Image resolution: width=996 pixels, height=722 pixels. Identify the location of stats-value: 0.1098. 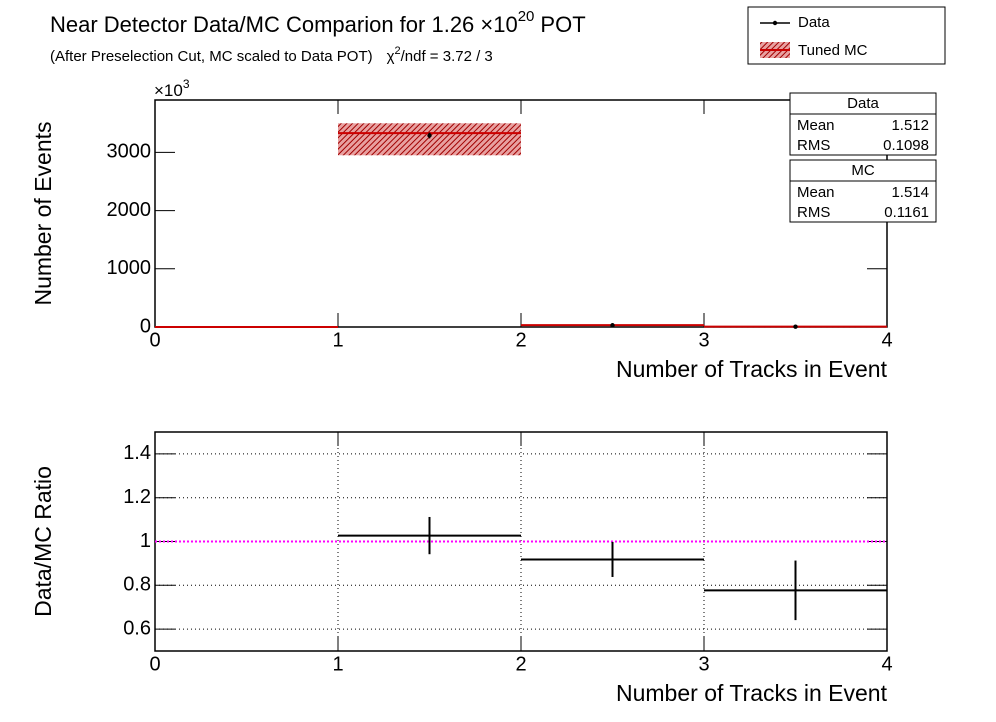
(906, 145).